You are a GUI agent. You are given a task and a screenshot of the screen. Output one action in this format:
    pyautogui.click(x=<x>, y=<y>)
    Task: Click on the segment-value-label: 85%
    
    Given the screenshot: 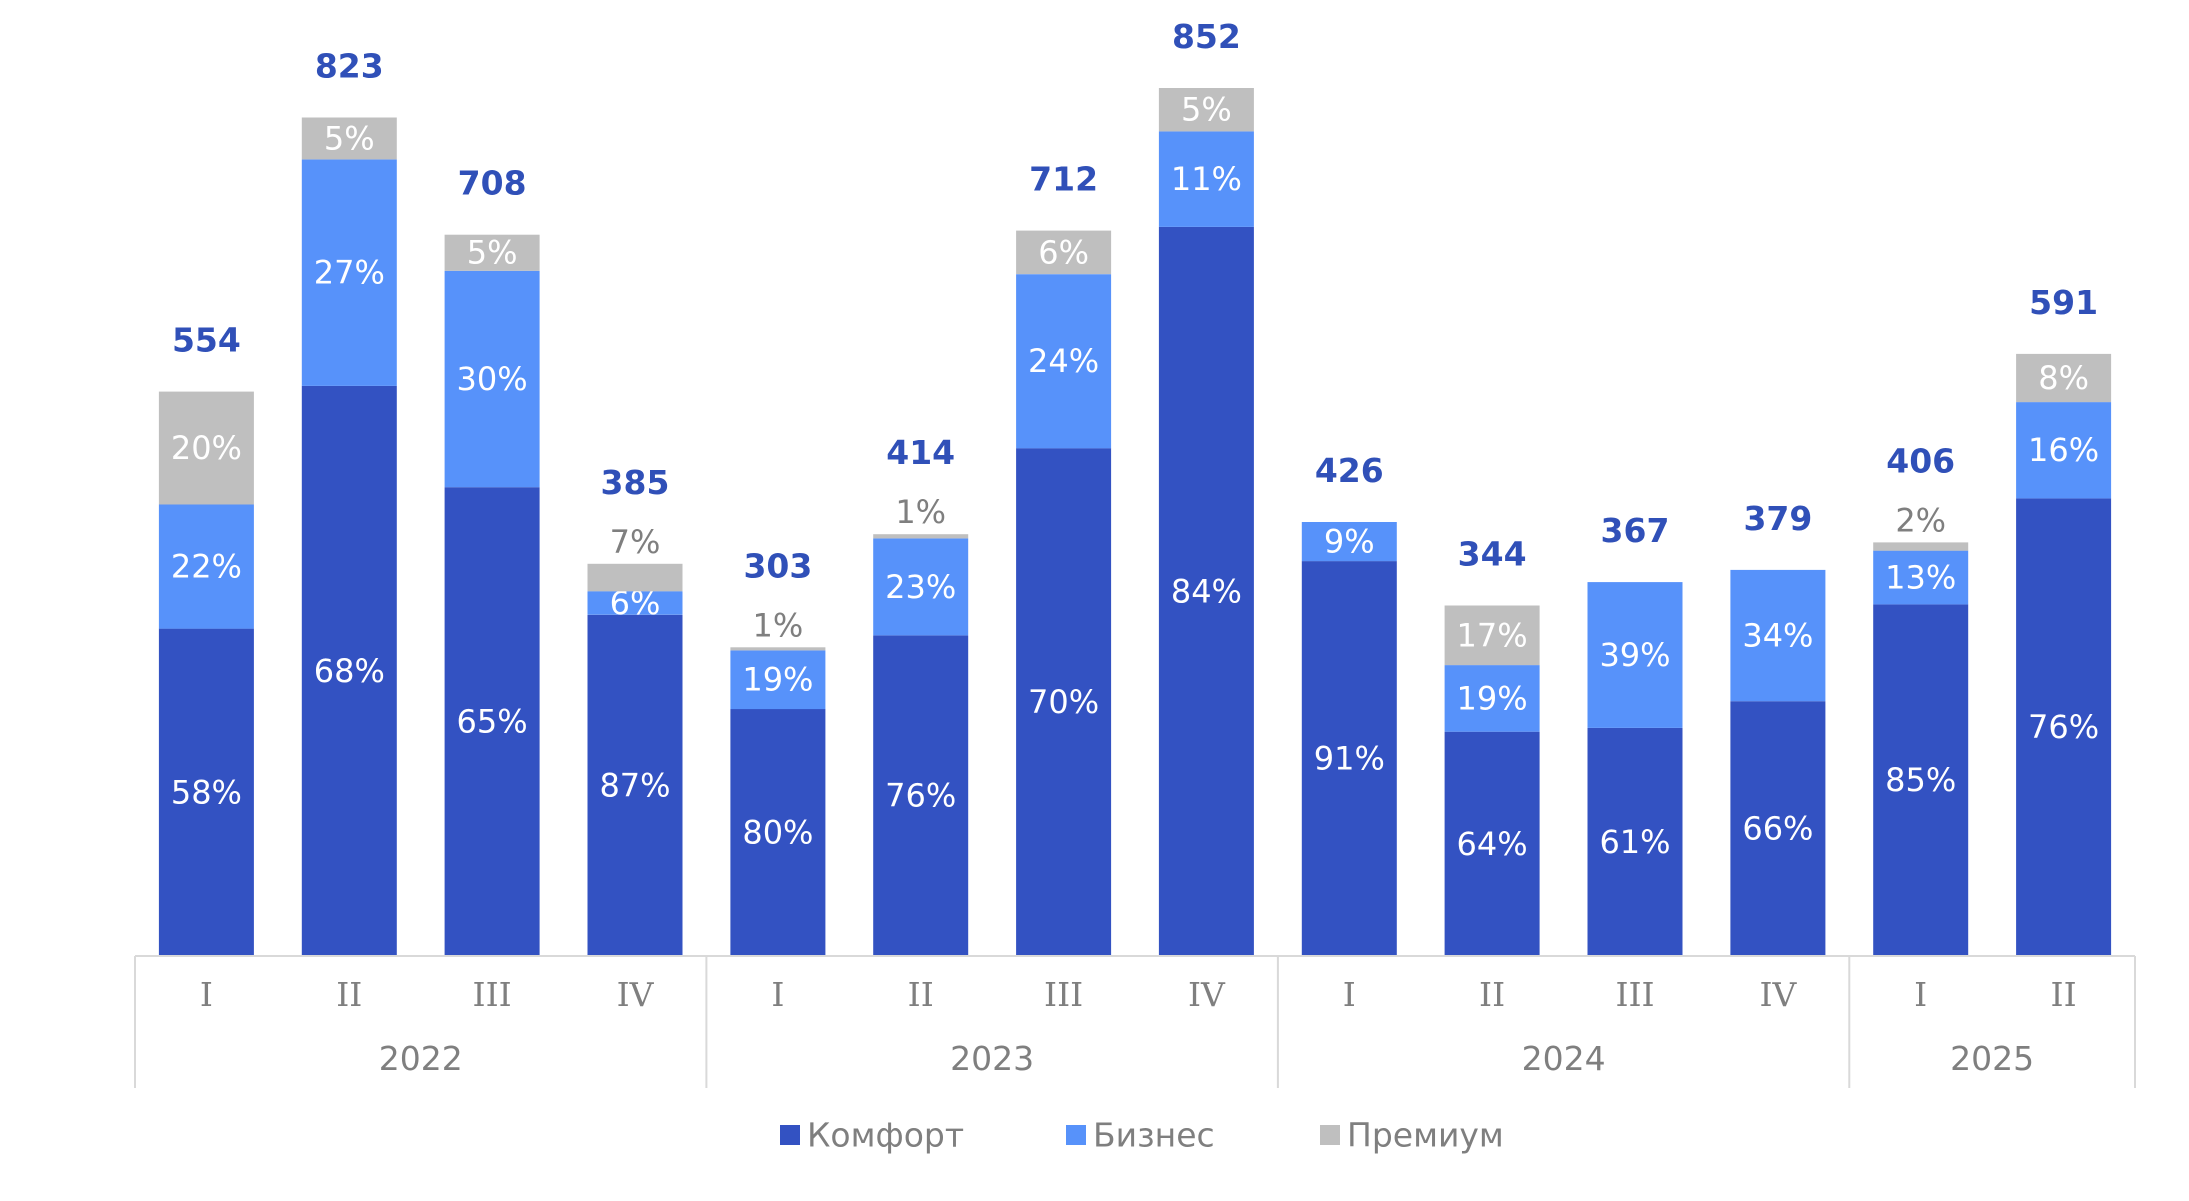 What is the action you would take?
    pyautogui.click(x=1920, y=780)
    